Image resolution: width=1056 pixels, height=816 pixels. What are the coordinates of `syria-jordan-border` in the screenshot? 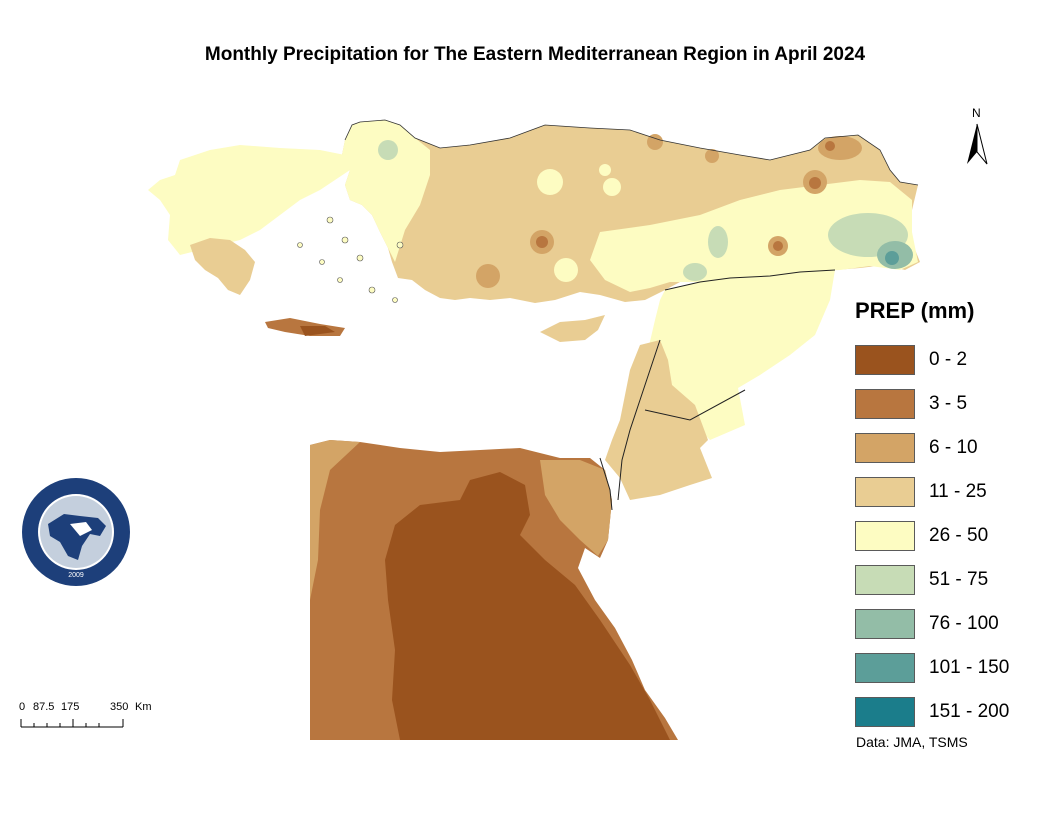 It's located at (695, 405).